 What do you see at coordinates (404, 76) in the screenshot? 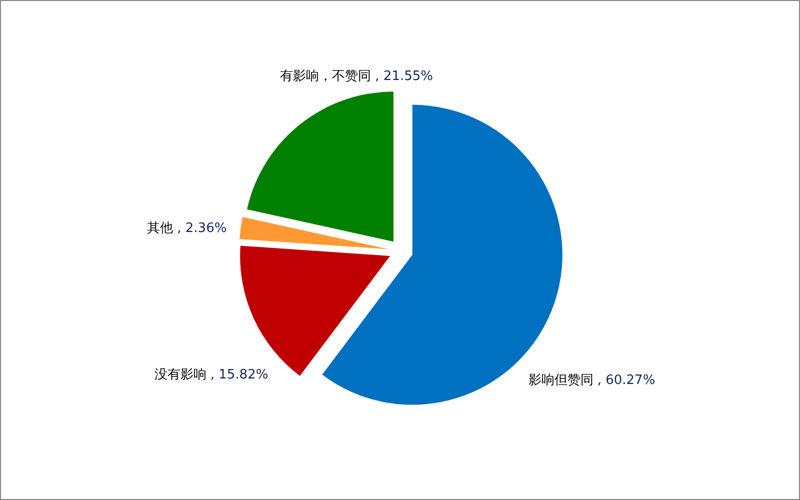
I see `data-label: , 21.55%` at bounding box center [404, 76].